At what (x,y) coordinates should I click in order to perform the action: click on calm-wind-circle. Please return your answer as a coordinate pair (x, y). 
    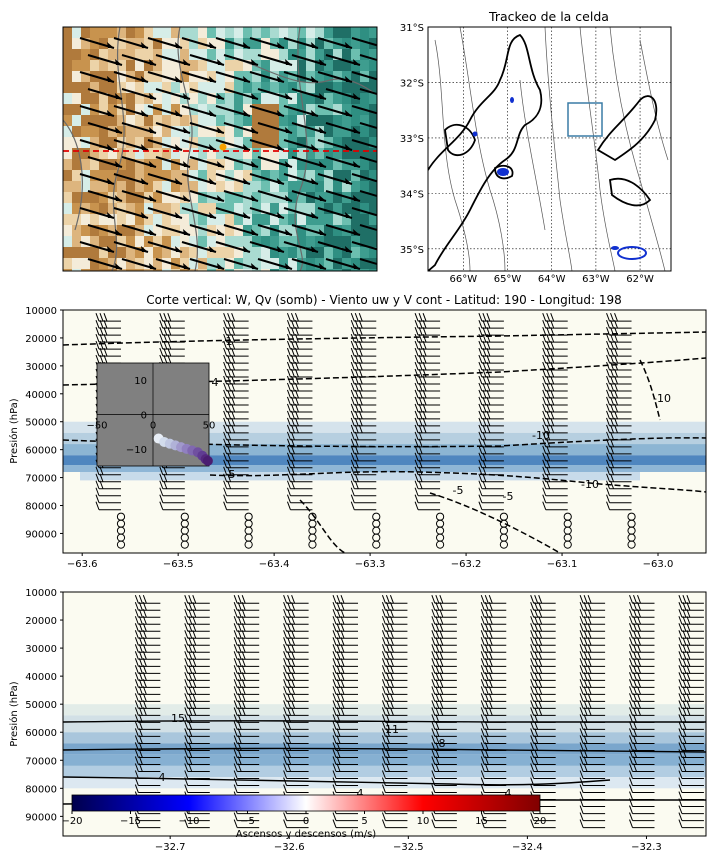
    Looking at the image, I should click on (248, 544).